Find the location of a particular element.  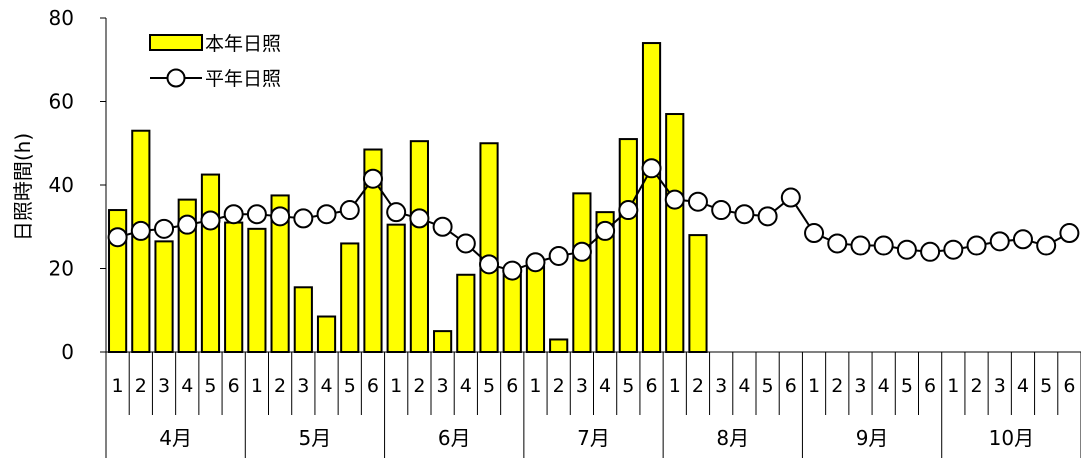

month-label: 6月 is located at coordinates (454, 438).